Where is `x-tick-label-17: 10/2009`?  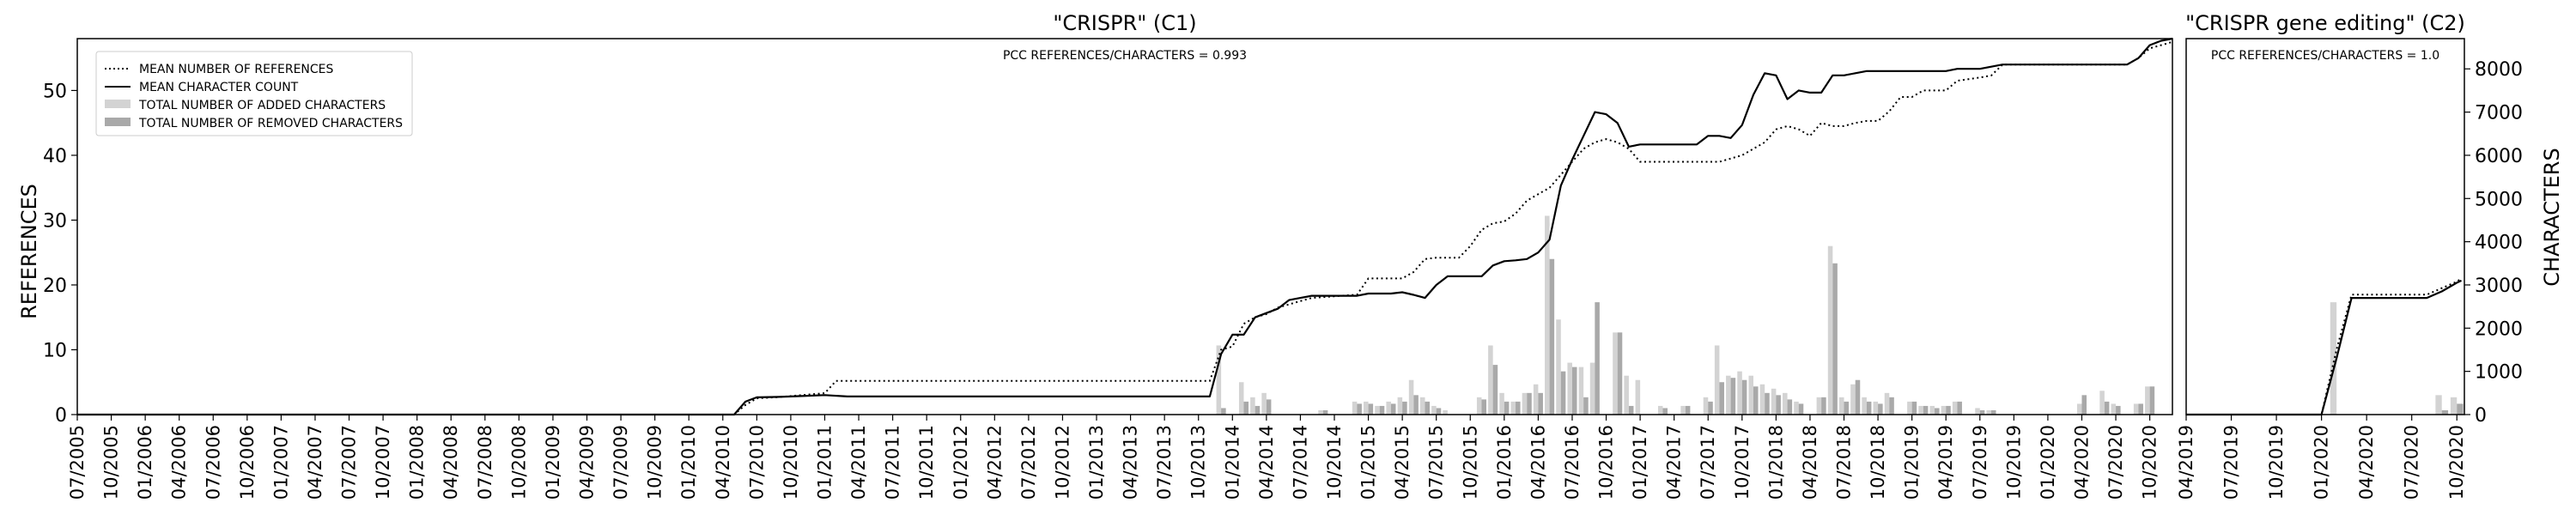 x-tick-label-17: 10/2009 is located at coordinates (655, 462).